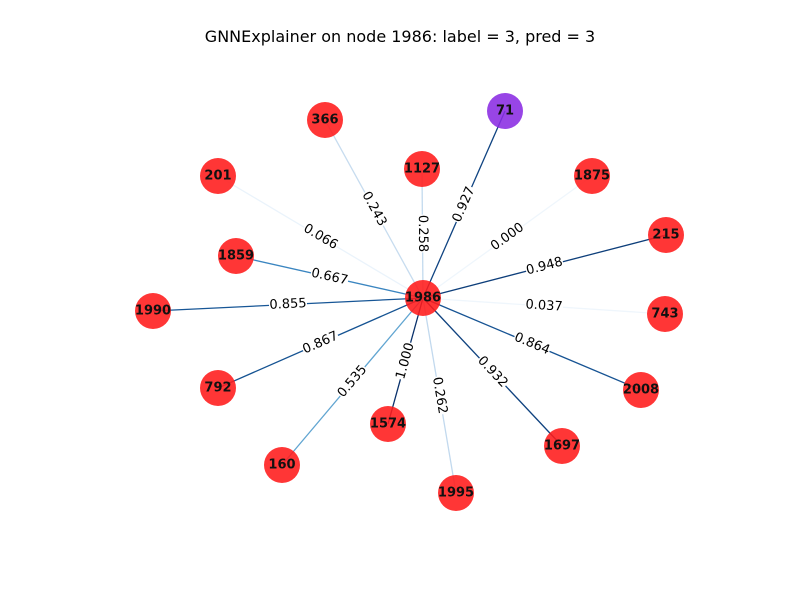 The image size is (800, 600). I want to click on node-1697: 1697, so click(562, 446).